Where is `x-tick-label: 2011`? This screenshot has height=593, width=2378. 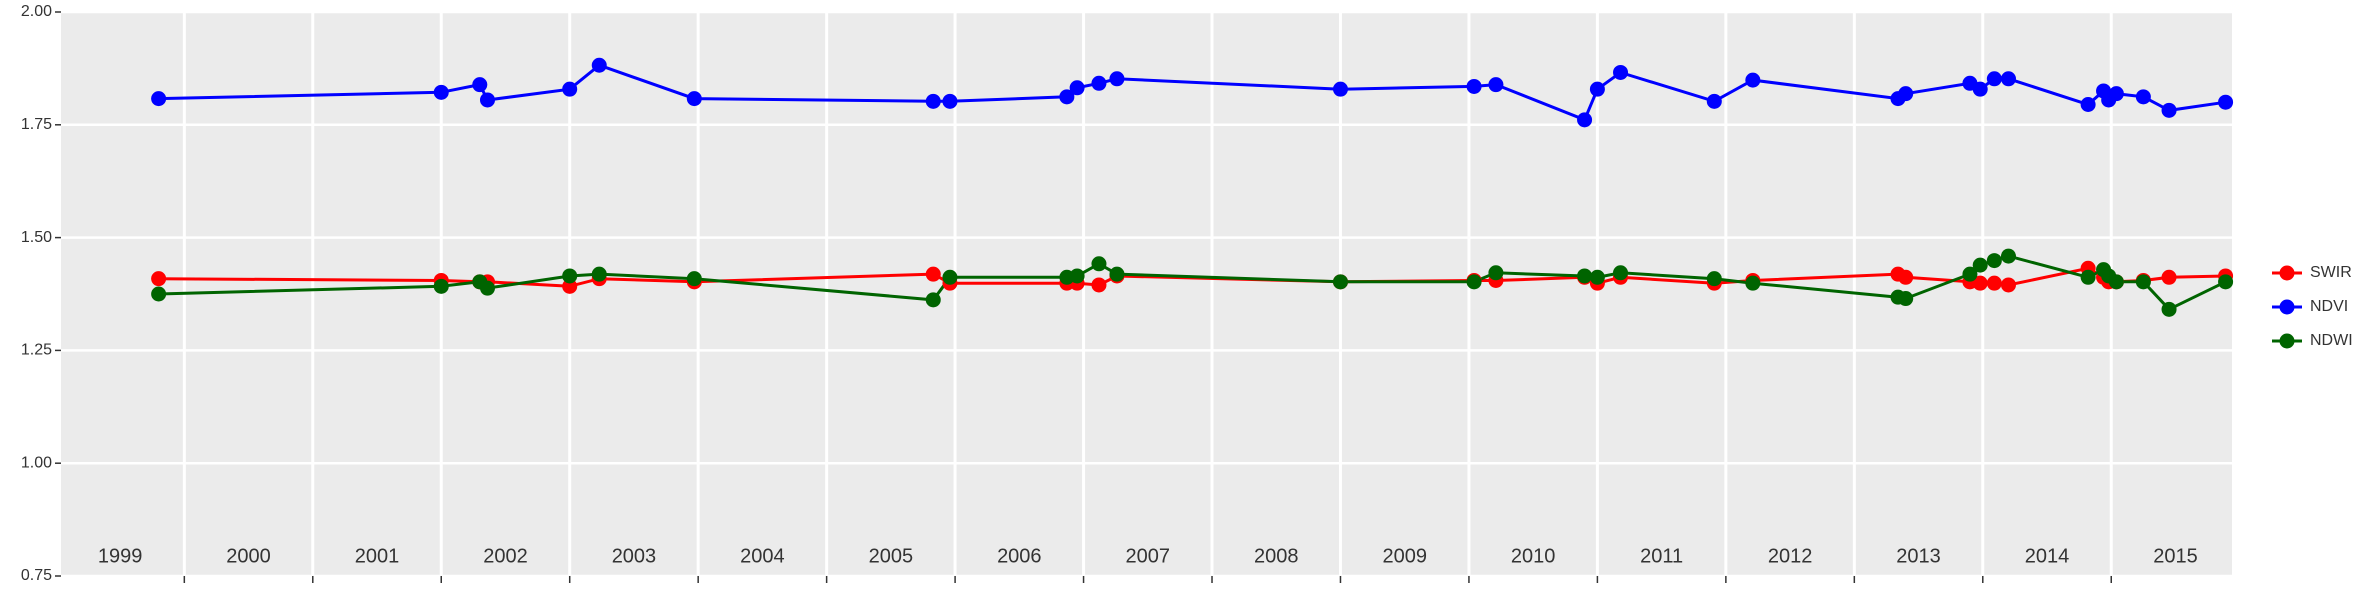 x-tick-label: 2011 is located at coordinates (1661, 556).